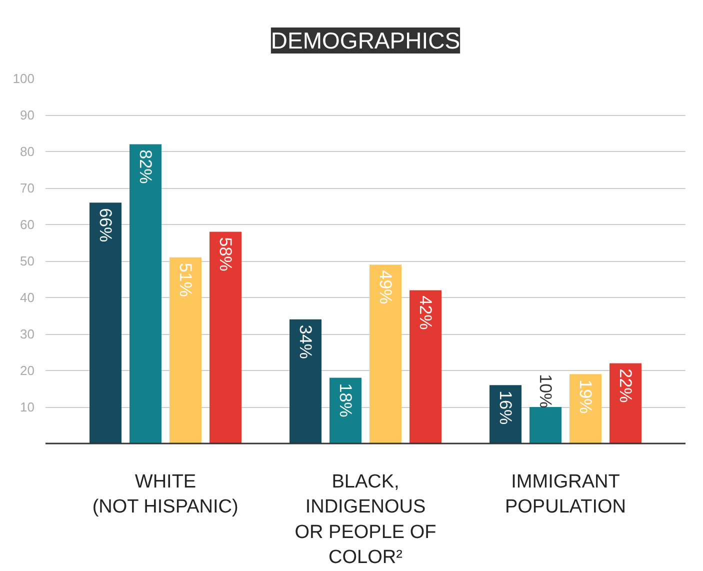 The height and width of the screenshot is (571, 703). What do you see at coordinates (425, 313) in the screenshot?
I see `data-label: 42%` at bounding box center [425, 313].